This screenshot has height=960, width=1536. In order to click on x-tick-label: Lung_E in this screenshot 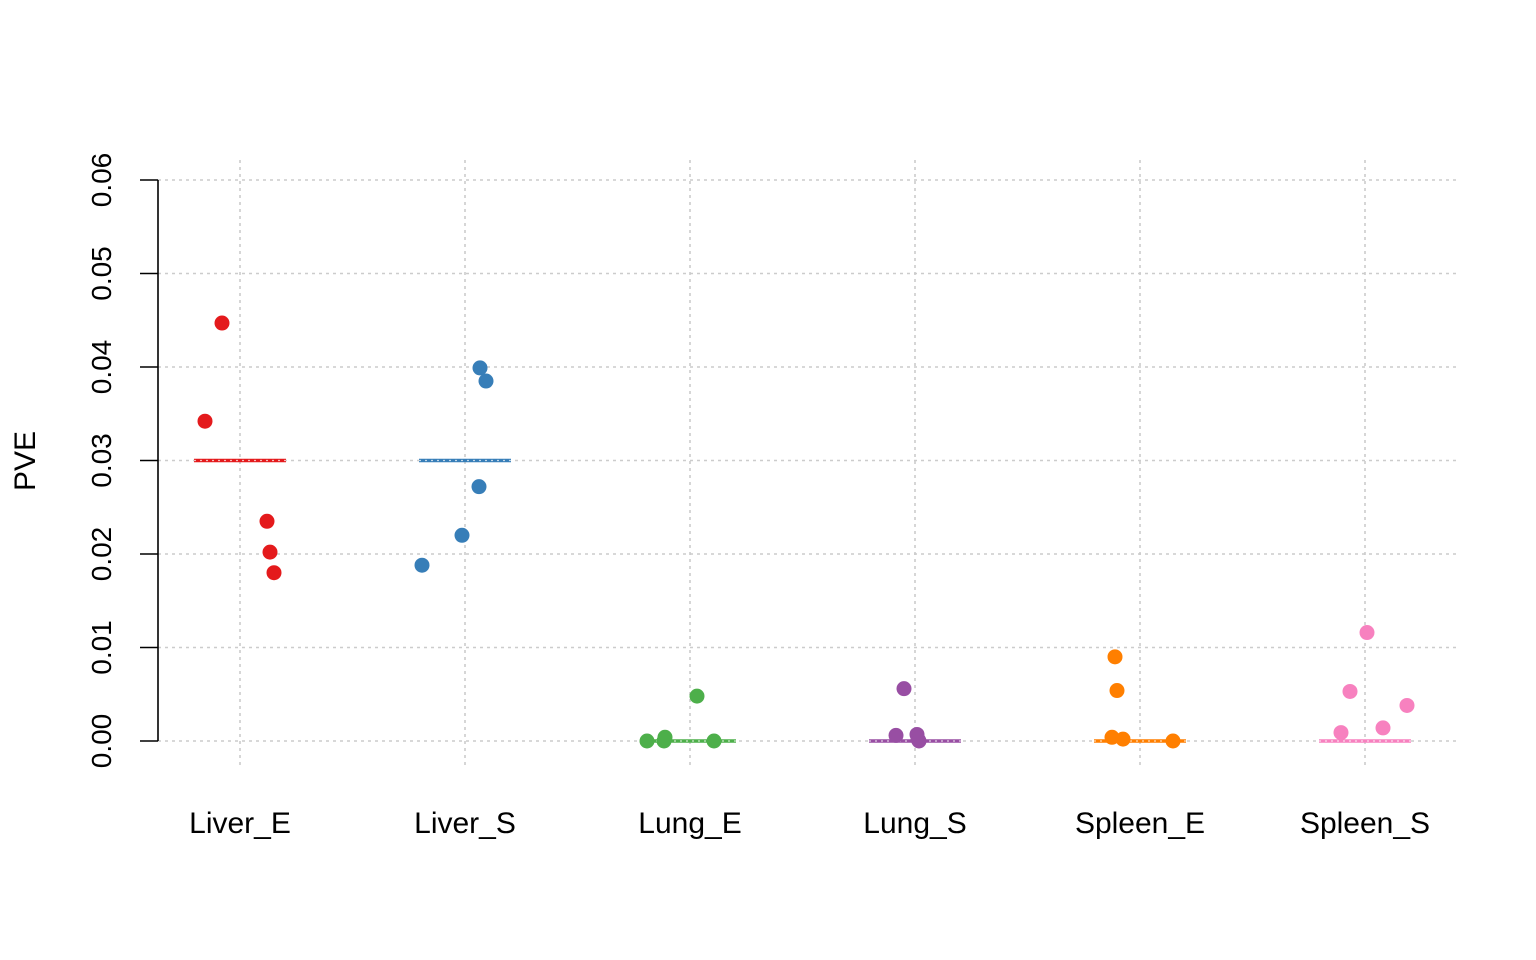, I will do `click(689, 823)`.